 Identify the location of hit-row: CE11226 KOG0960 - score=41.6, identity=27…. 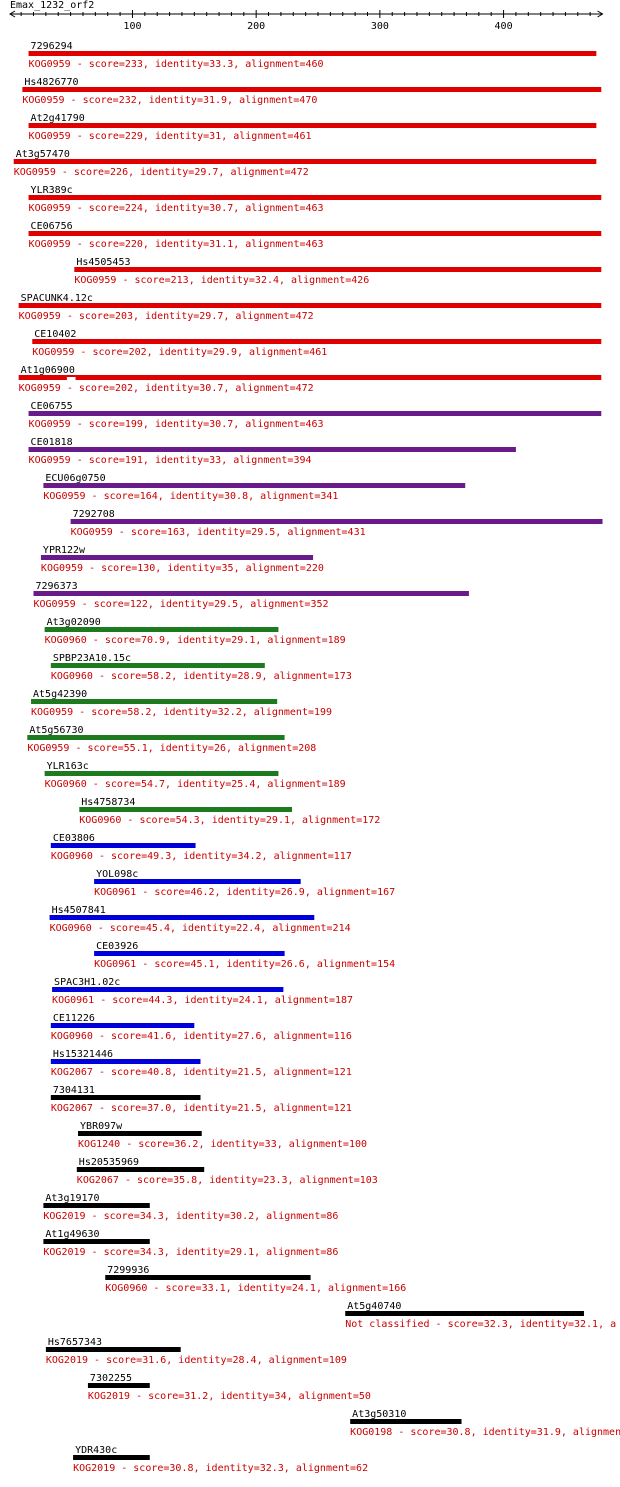
(201, 1027).